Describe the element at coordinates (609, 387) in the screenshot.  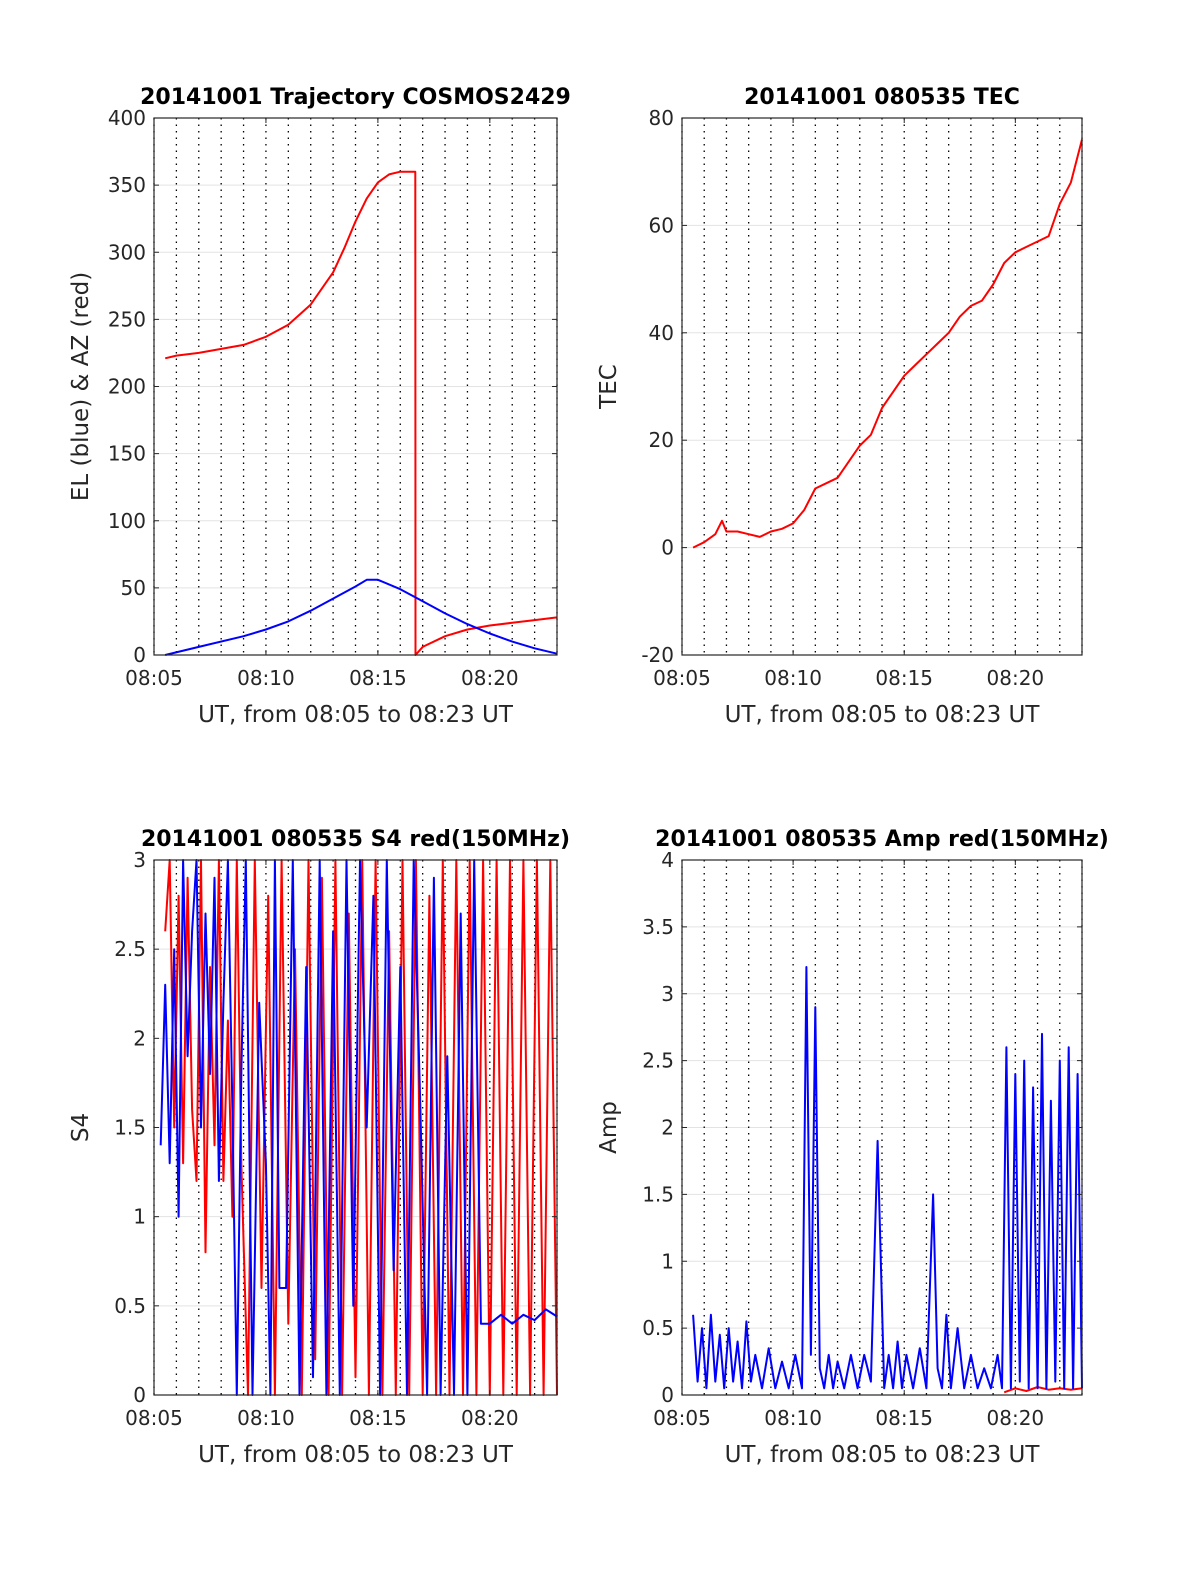
I see `y-axis-label: TEC` at that location.